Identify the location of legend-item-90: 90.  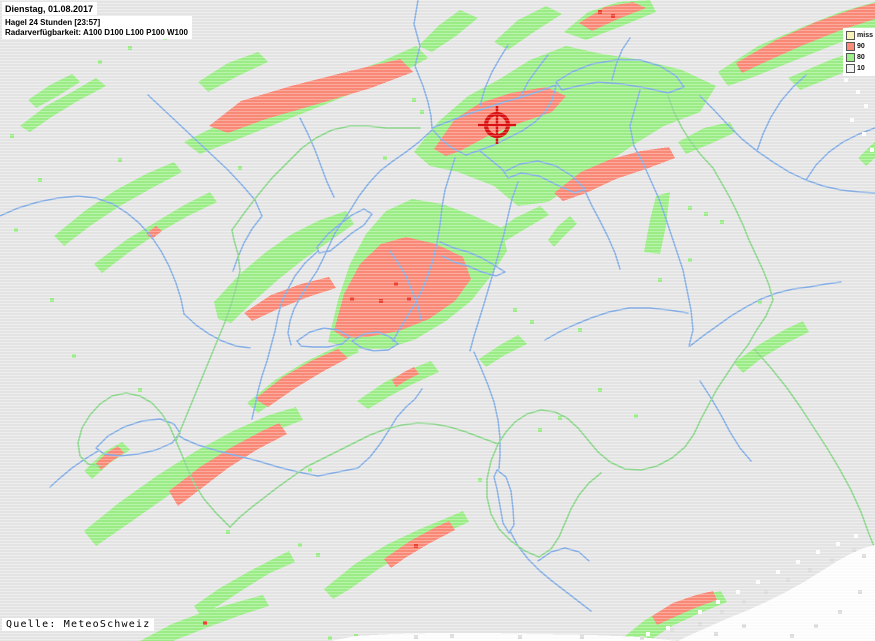
(859, 46).